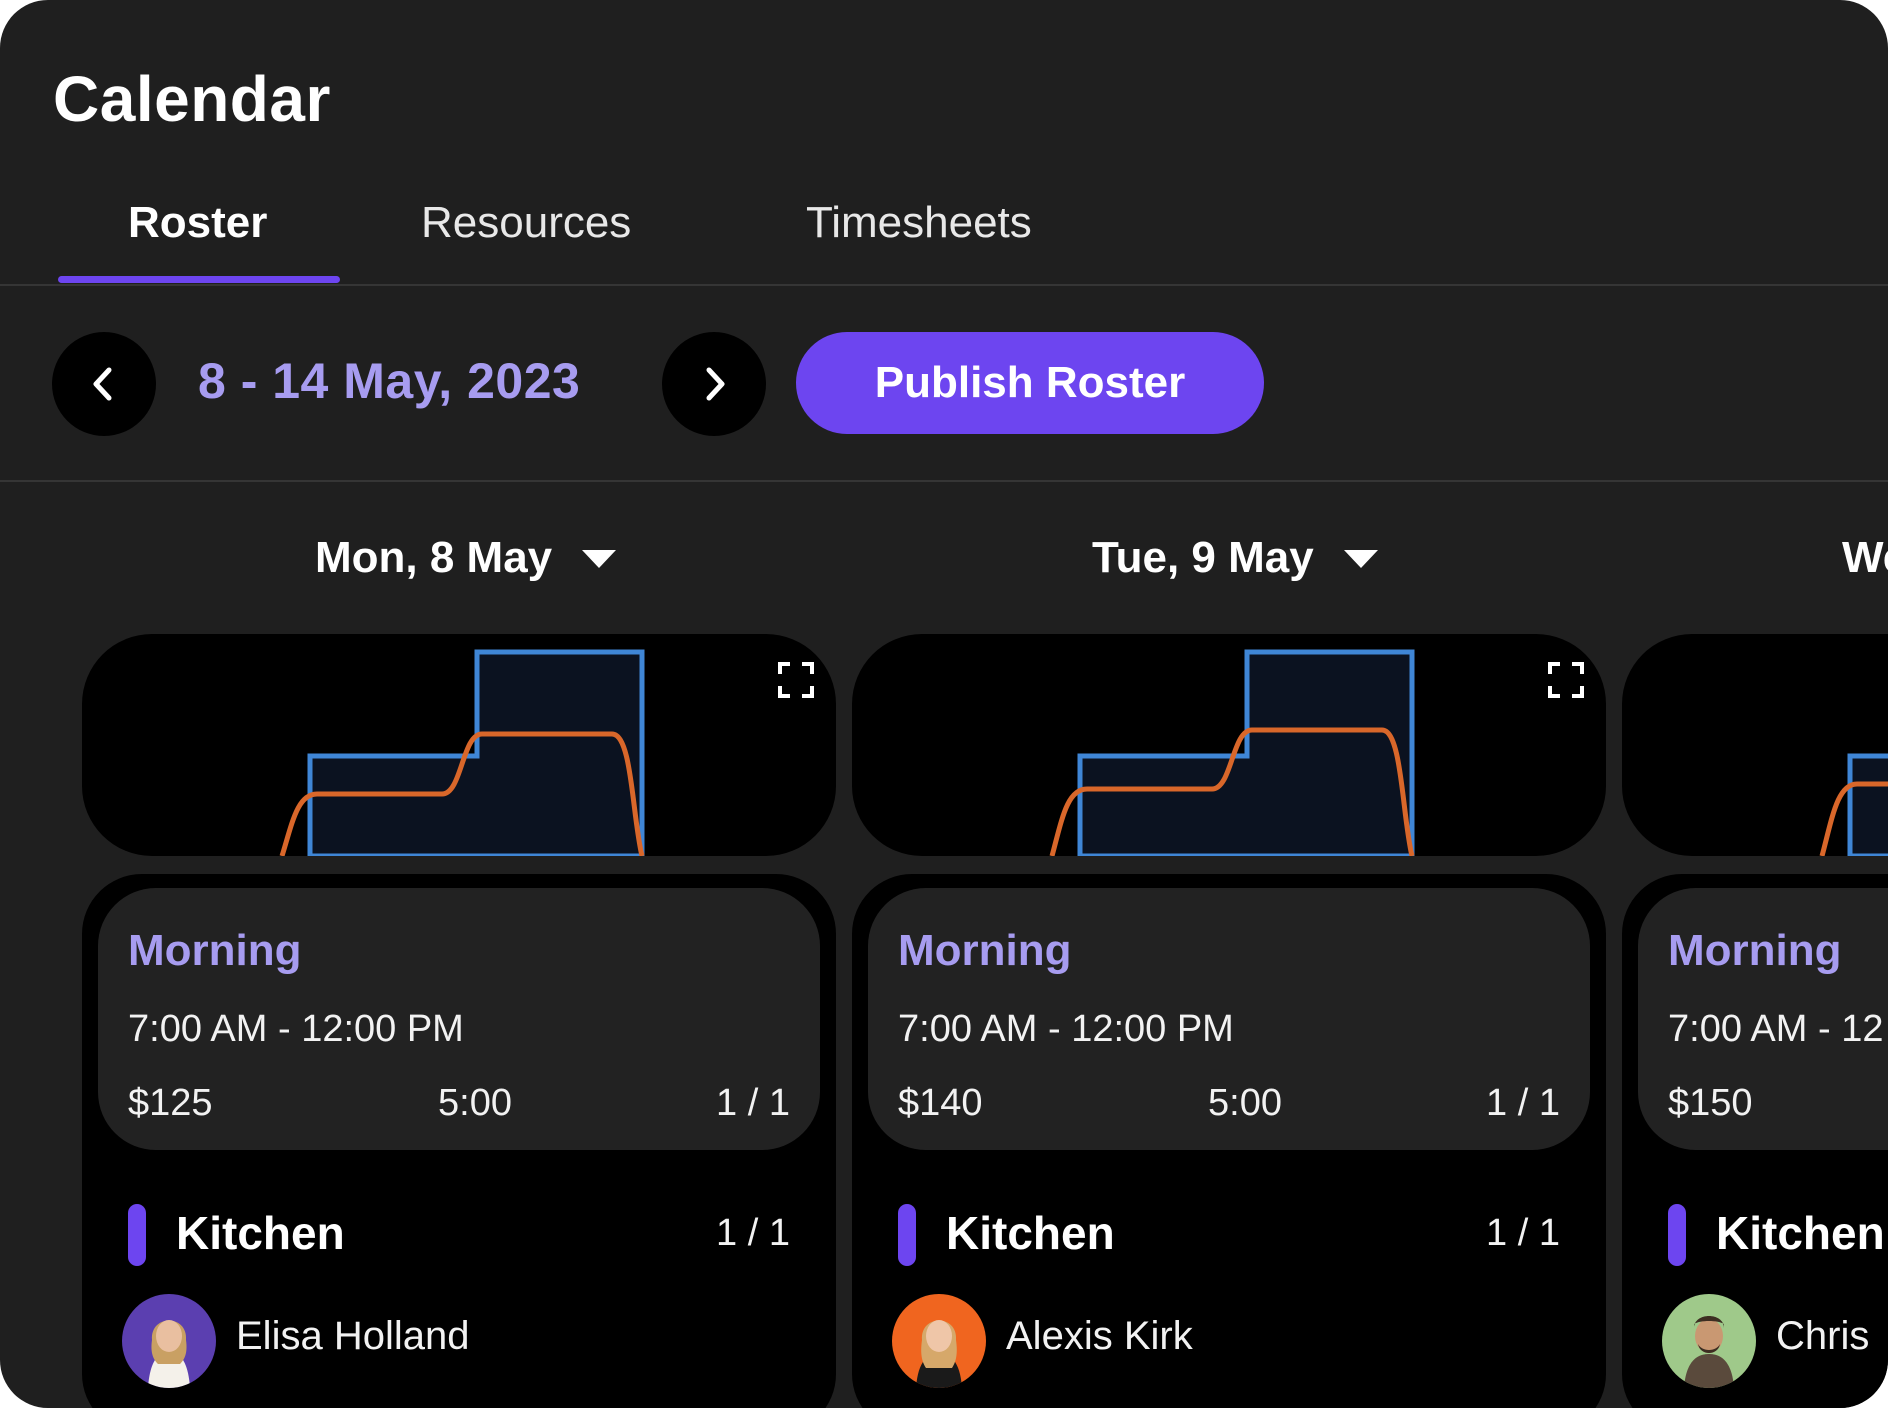 Image resolution: width=1888 pixels, height=1408 pixels. I want to click on next-week-button, so click(714, 384).